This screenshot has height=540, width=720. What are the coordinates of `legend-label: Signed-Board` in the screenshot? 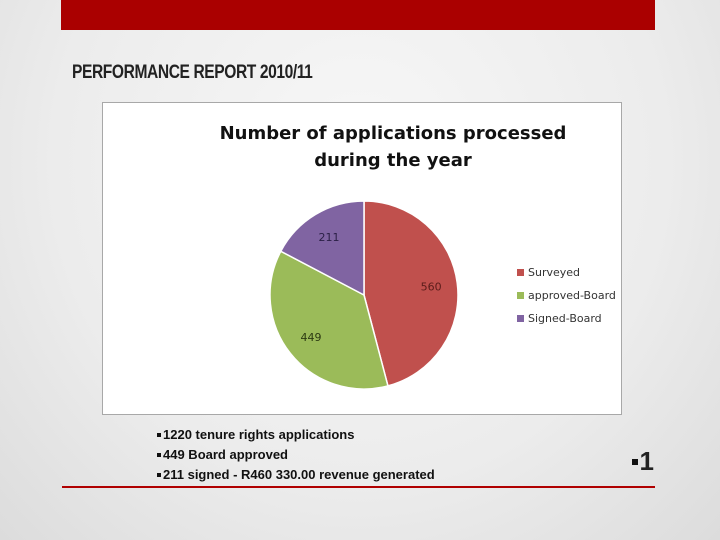 It's located at (565, 318).